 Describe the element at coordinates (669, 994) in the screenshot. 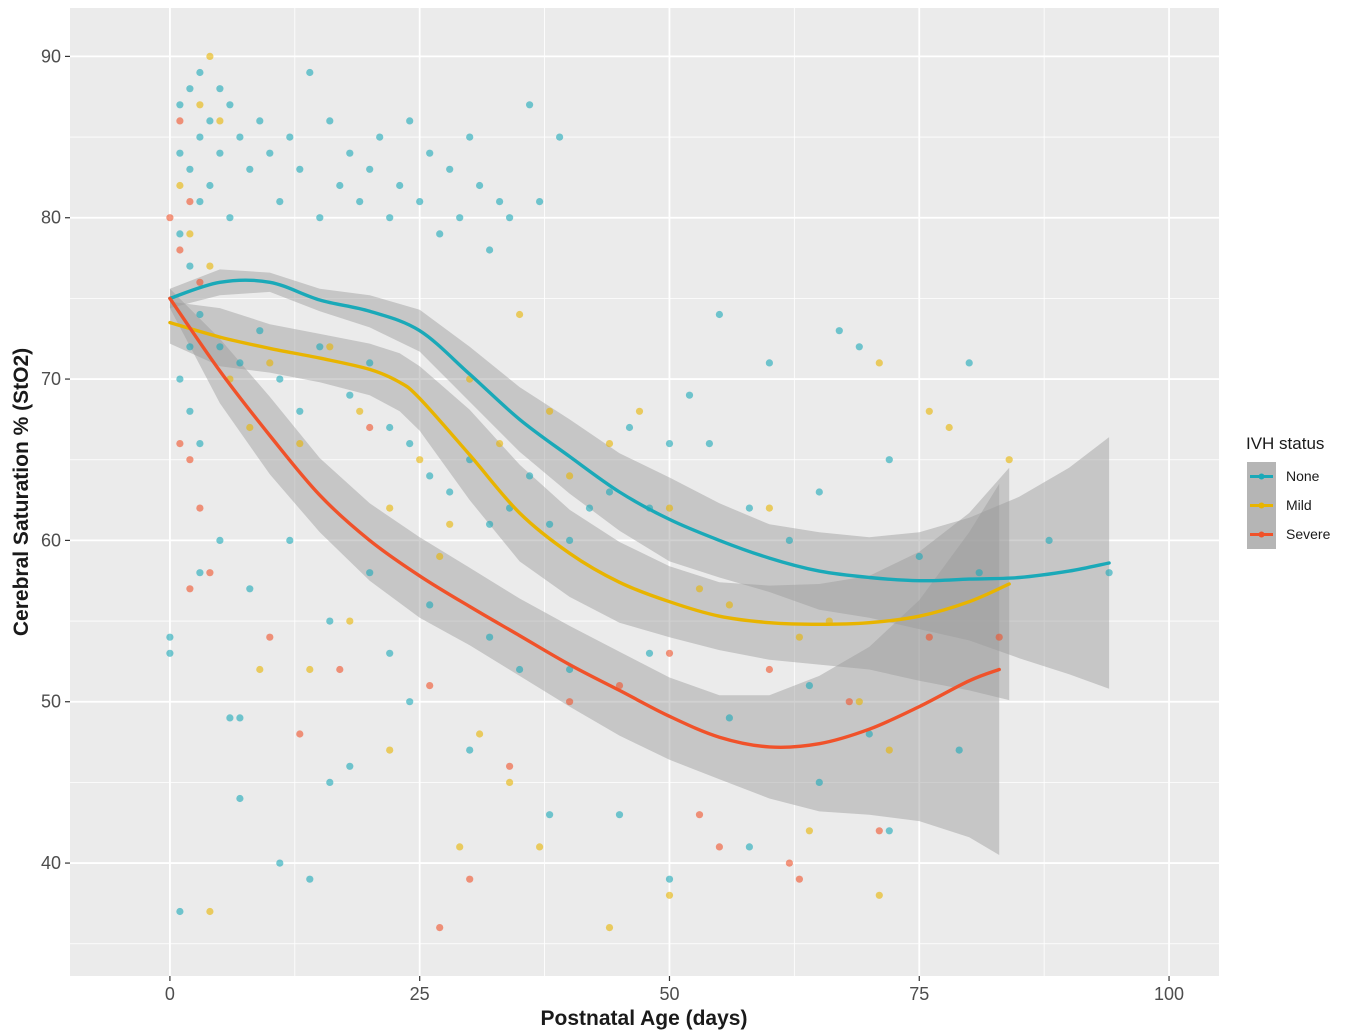

I see `x-tick-label: 50` at that location.